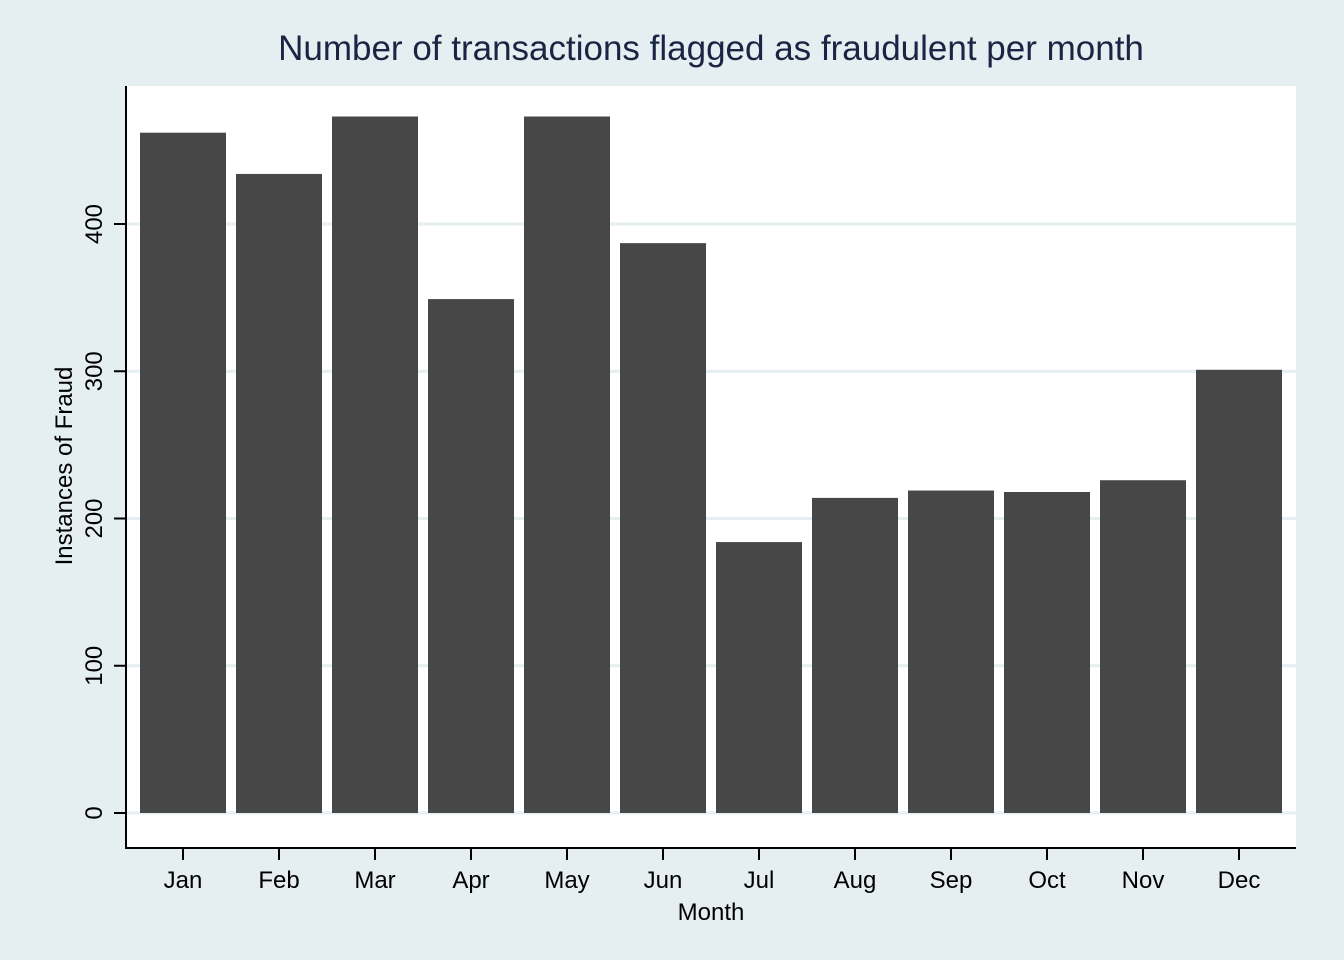 Image resolution: width=1344 pixels, height=960 pixels. I want to click on x-tick-label: Aug, so click(855, 880).